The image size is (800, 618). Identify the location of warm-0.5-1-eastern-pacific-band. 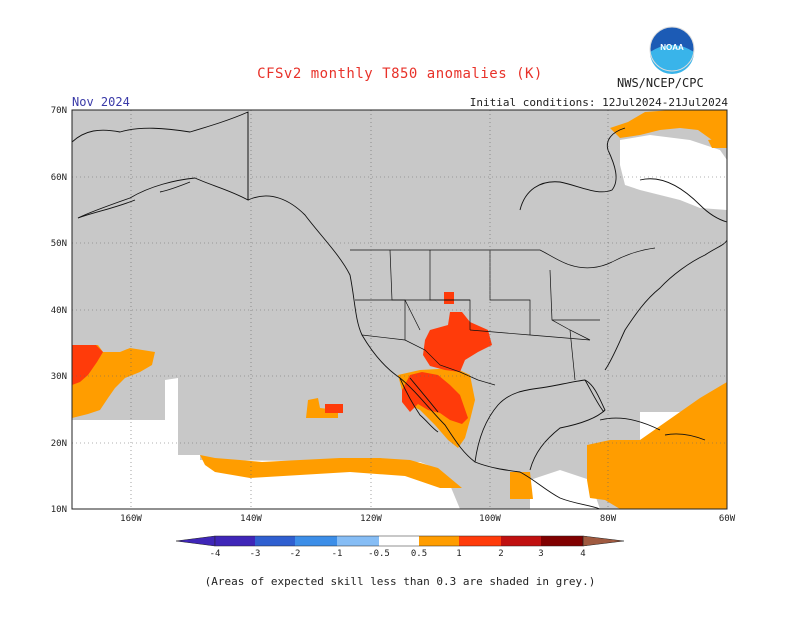
(331, 471).